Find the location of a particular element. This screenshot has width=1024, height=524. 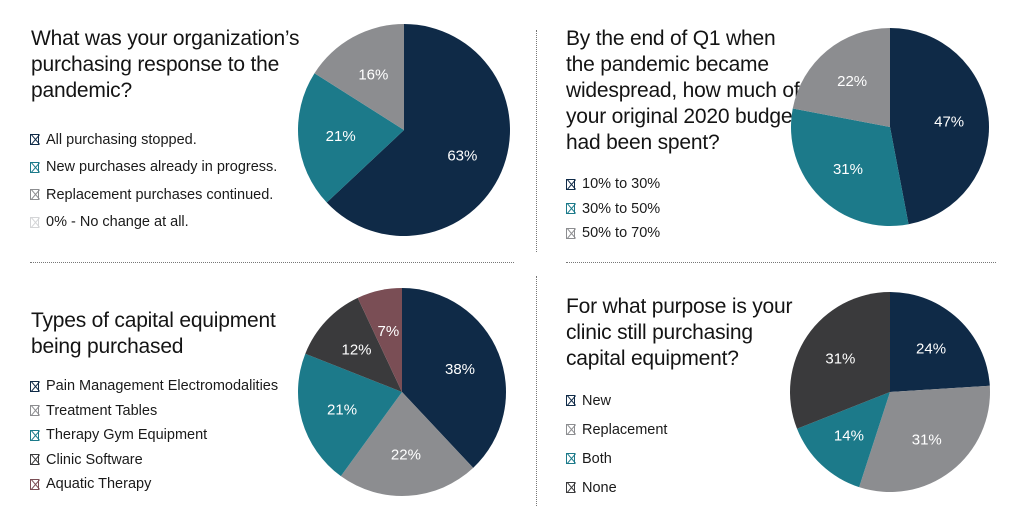

legend-item: Aquatic Therapy is located at coordinates (154, 484).